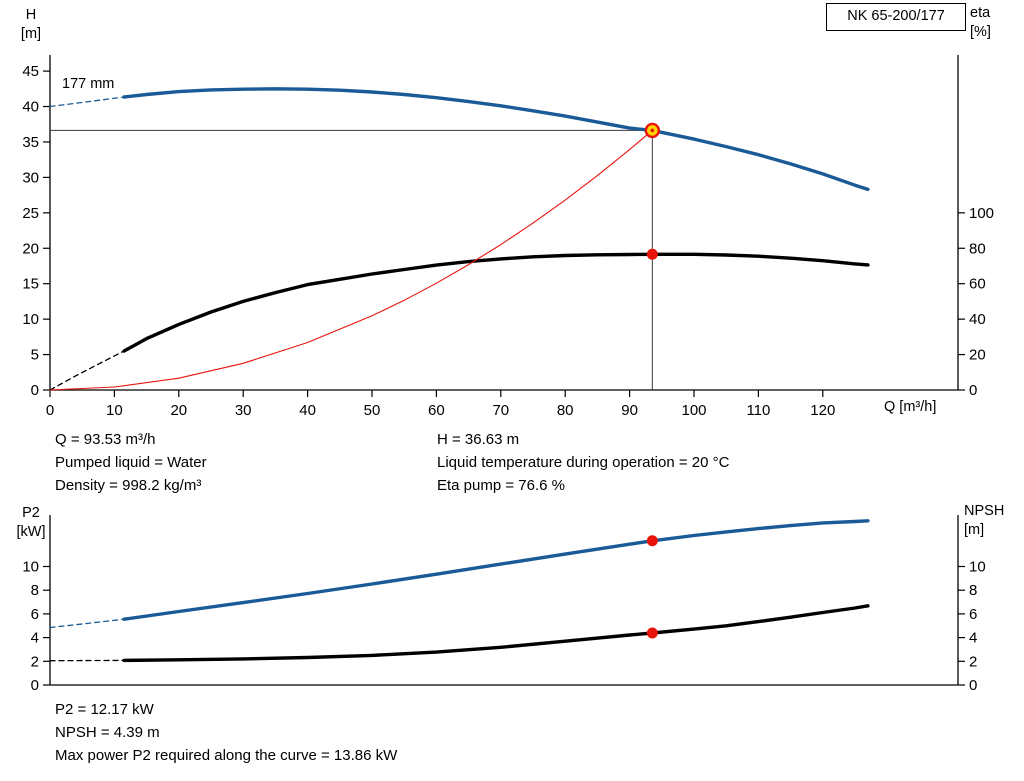 The image size is (1024, 781). I want to click on left-tick-label: 8, so click(35, 590).